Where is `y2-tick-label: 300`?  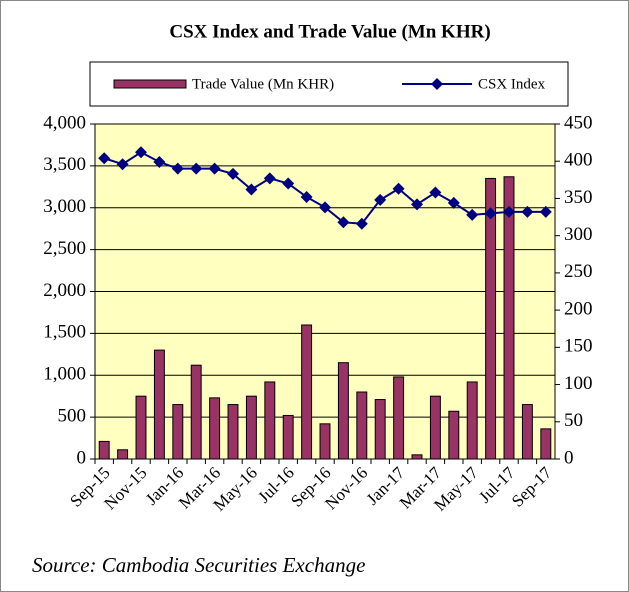 y2-tick-label: 300 is located at coordinates (578, 234).